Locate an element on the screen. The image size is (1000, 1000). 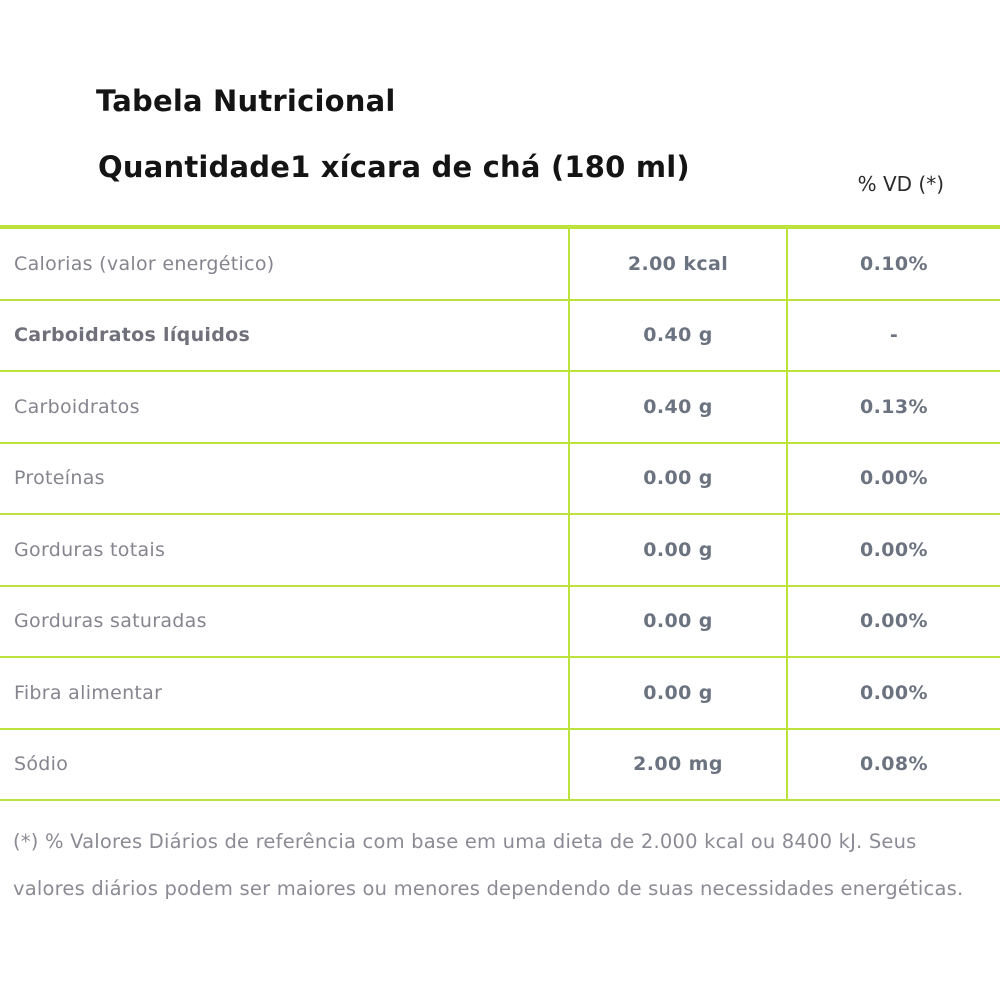
nutrient-label: Fibra alimentar is located at coordinates (88, 692).